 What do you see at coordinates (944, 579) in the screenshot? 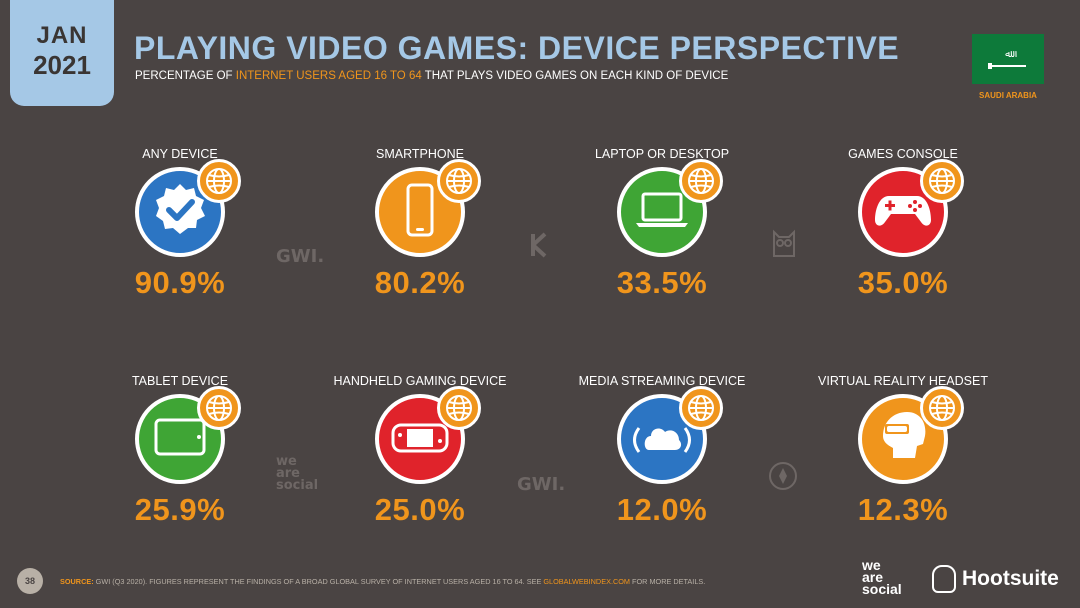
I see `hootsuite-owl-icon` at bounding box center [944, 579].